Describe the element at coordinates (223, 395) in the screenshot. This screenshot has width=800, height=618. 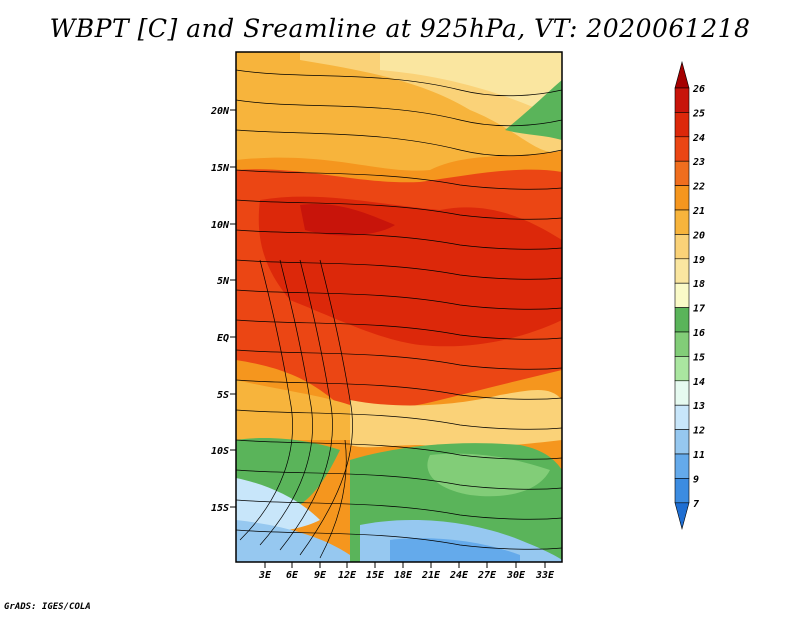
I see `lat-tick-label: 5S` at that location.